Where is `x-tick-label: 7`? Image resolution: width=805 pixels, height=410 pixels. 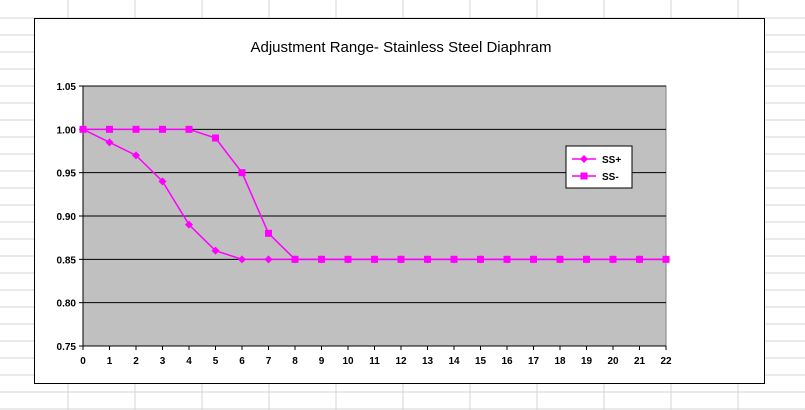 x-tick-label: 7 is located at coordinates (269, 361).